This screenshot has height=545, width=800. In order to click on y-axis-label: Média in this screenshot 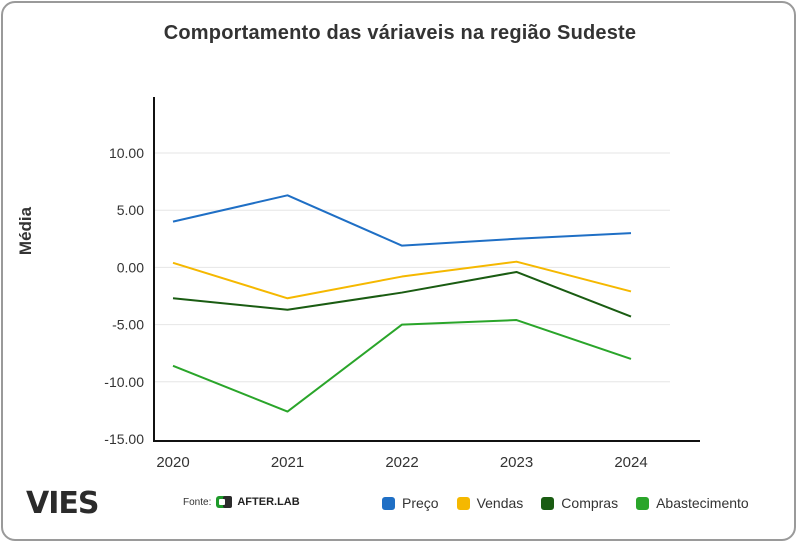, I will do `click(25, 231)`.